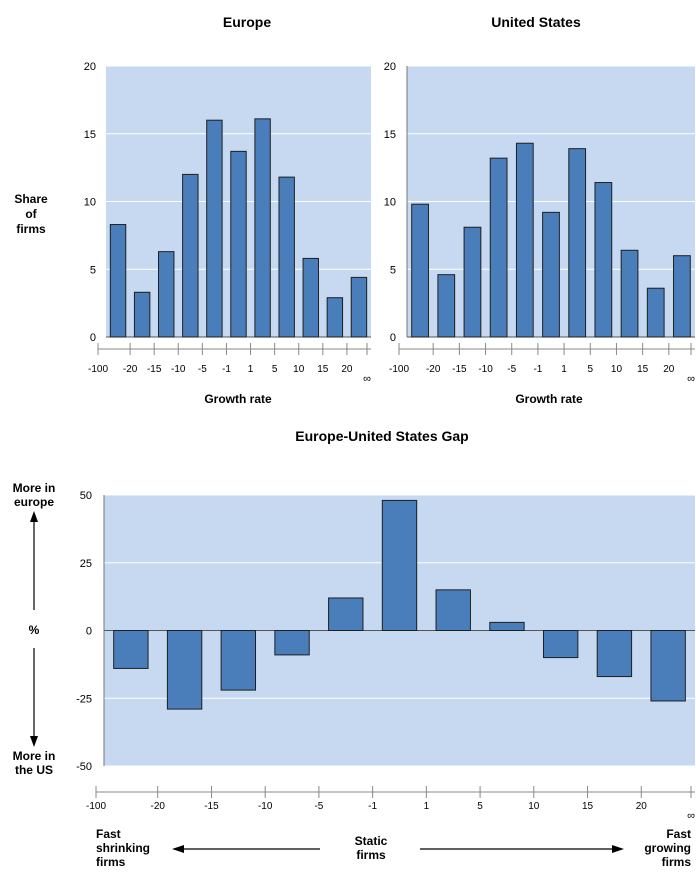 The height and width of the screenshot is (872, 696). I want to click on annotation-fast-shrinking: shrinking, so click(123, 848).